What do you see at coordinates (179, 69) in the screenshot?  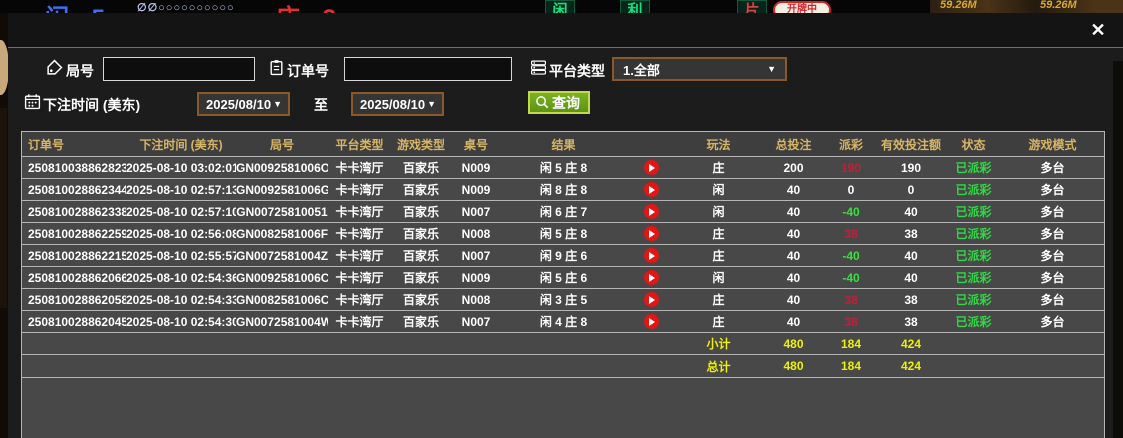 I see `round-number-input` at bounding box center [179, 69].